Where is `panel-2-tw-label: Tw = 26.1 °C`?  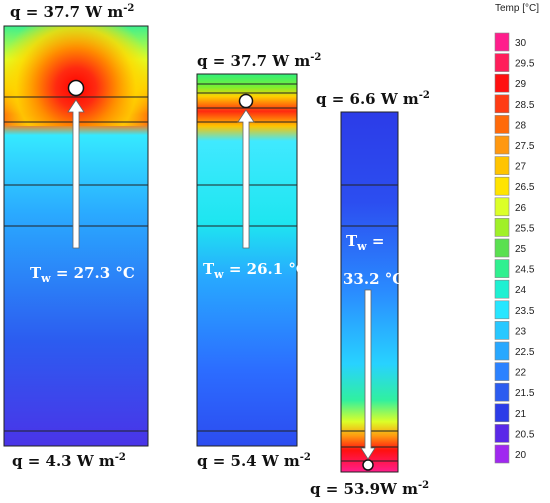
panel-2-tw-label: Tw = 26.1 °C is located at coordinates (255, 270).